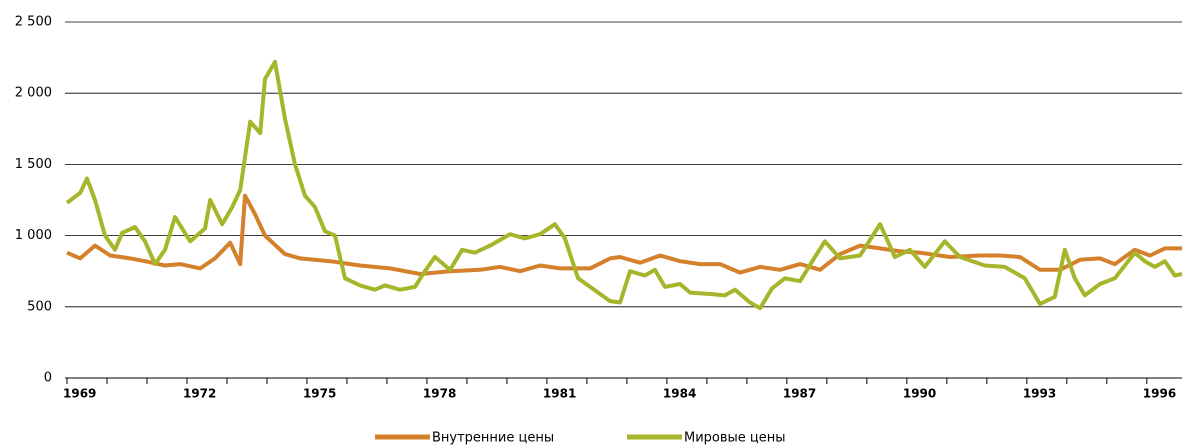  I want to click on x-tick-label: 1969, so click(79, 394).